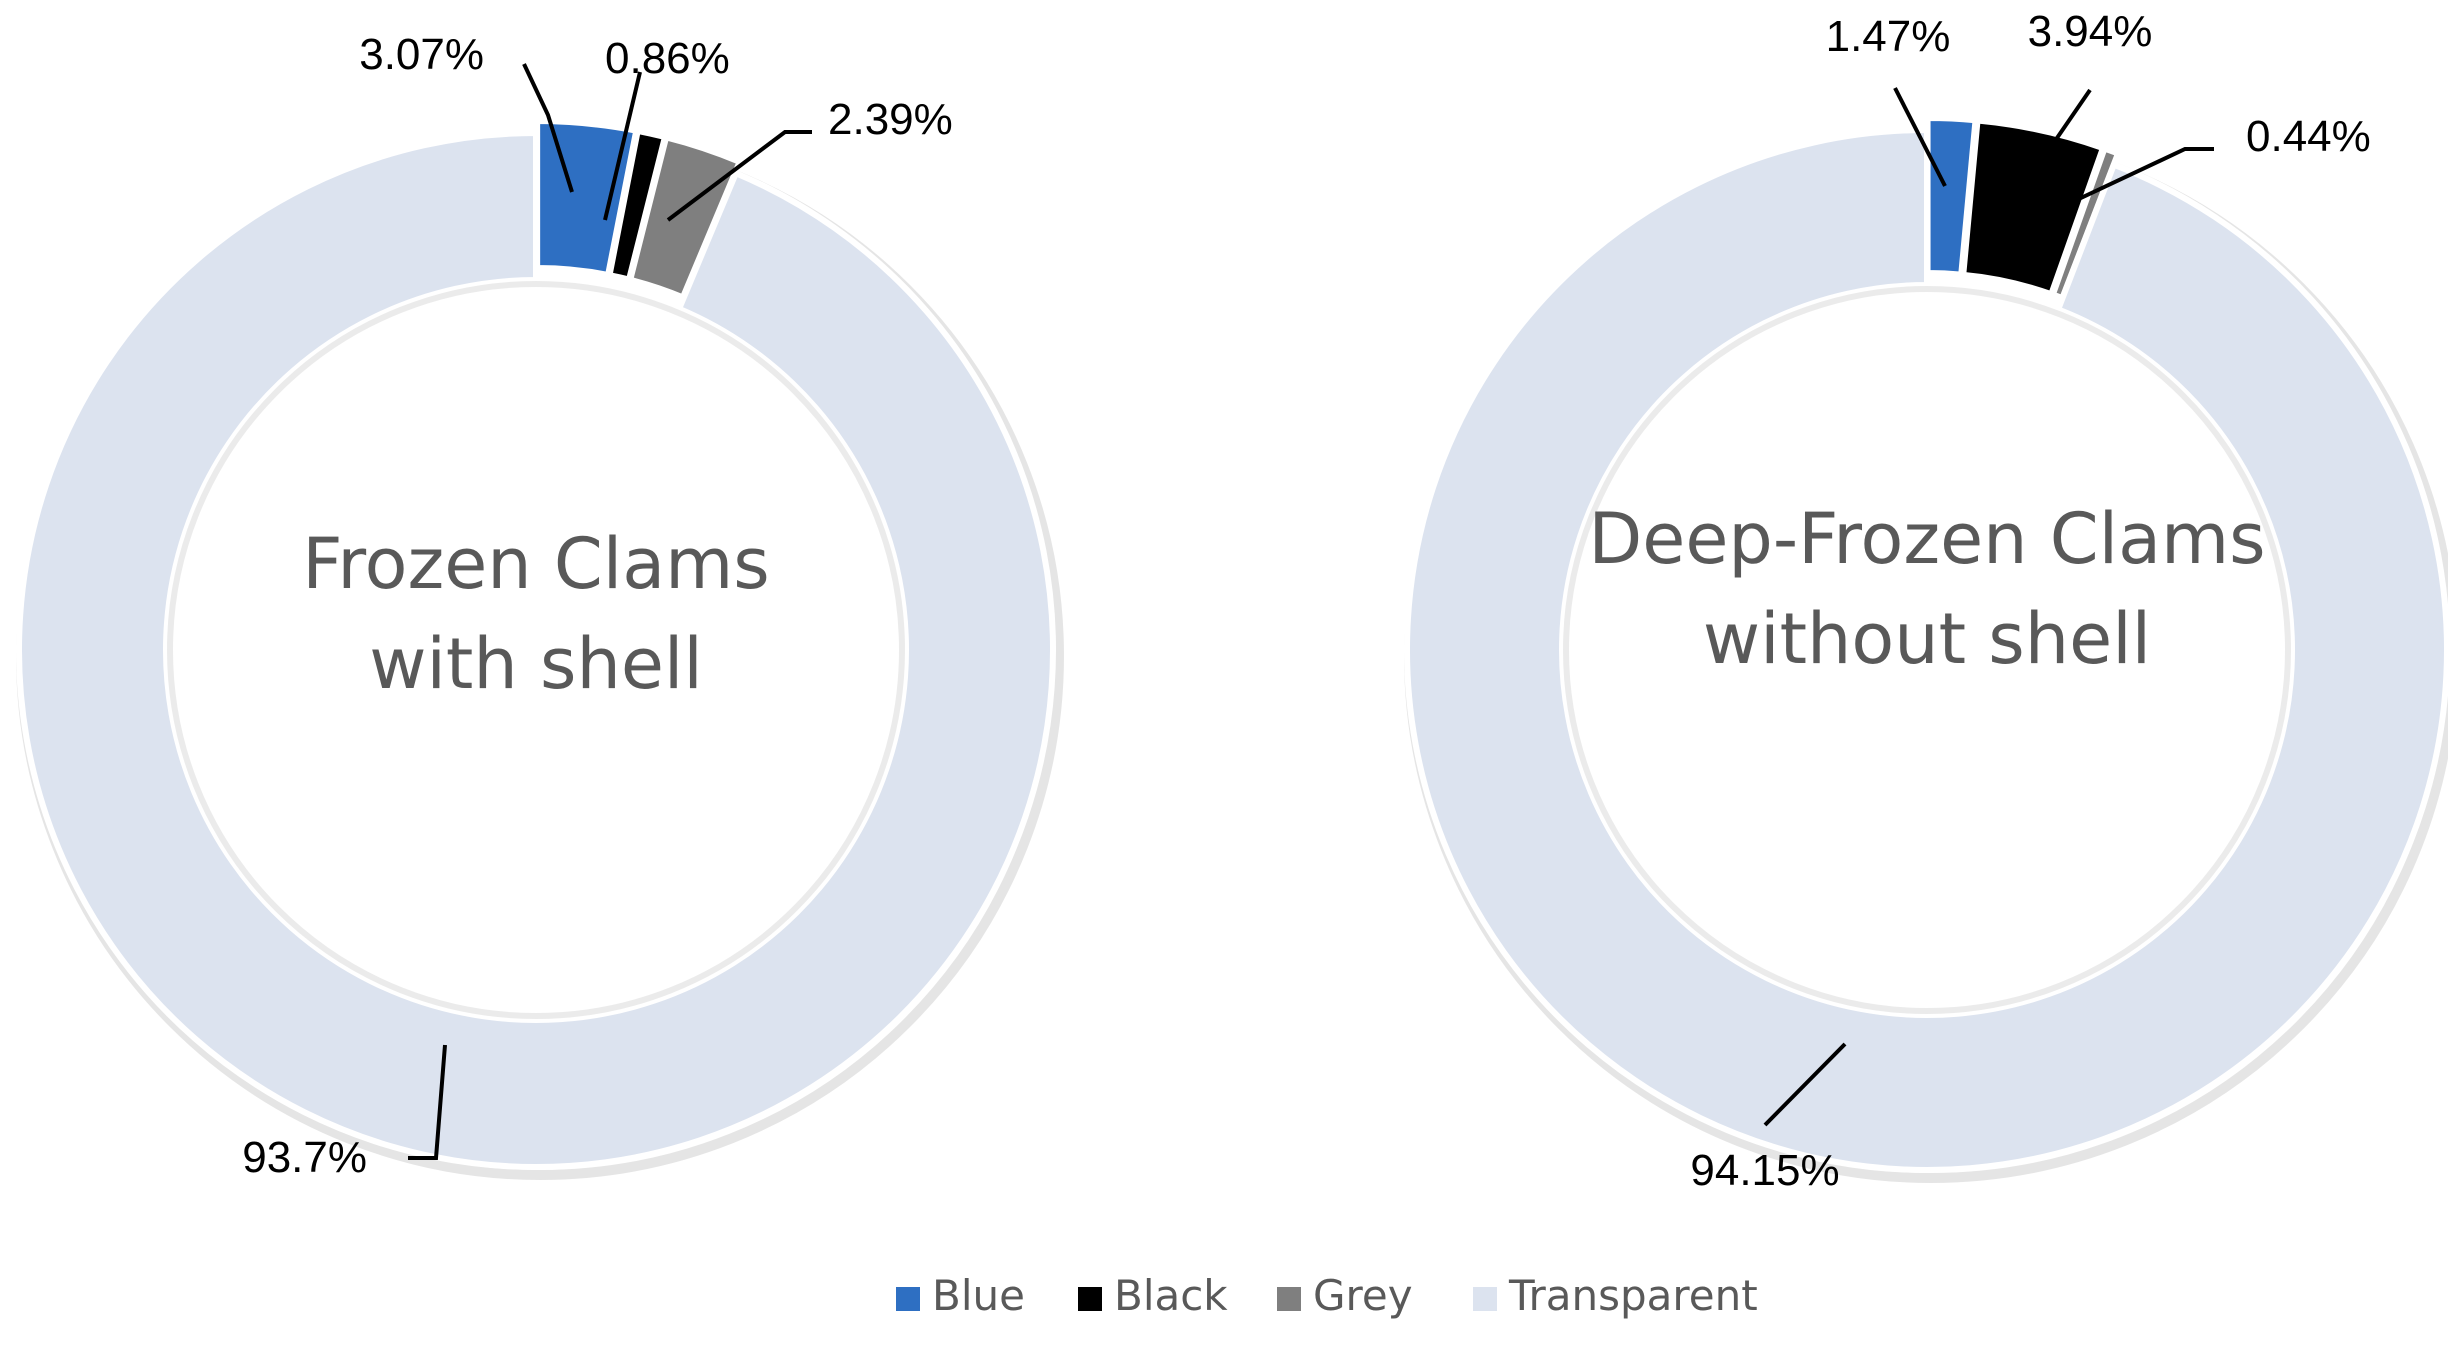  What do you see at coordinates (1289, 1299) in the screenshot?
I see `legend-swatch-grey` at bounding box center [1289, 1299].